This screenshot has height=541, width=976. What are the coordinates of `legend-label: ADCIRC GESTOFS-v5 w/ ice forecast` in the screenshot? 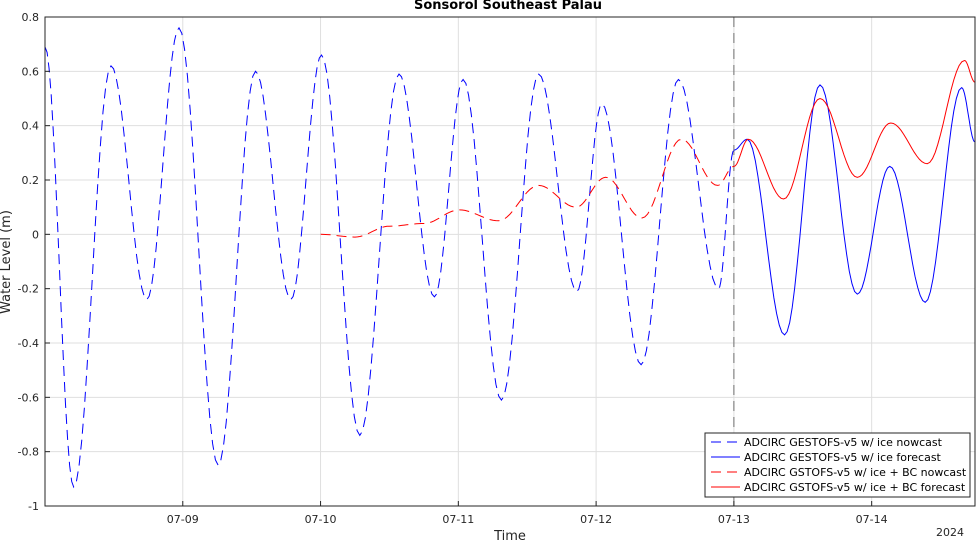 It's located at (843, 457).